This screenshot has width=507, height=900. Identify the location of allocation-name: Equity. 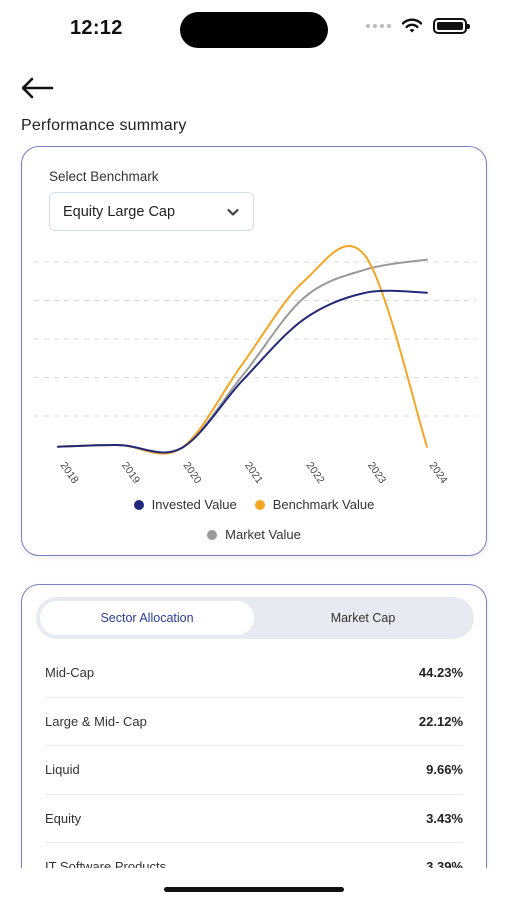
(63, 818).